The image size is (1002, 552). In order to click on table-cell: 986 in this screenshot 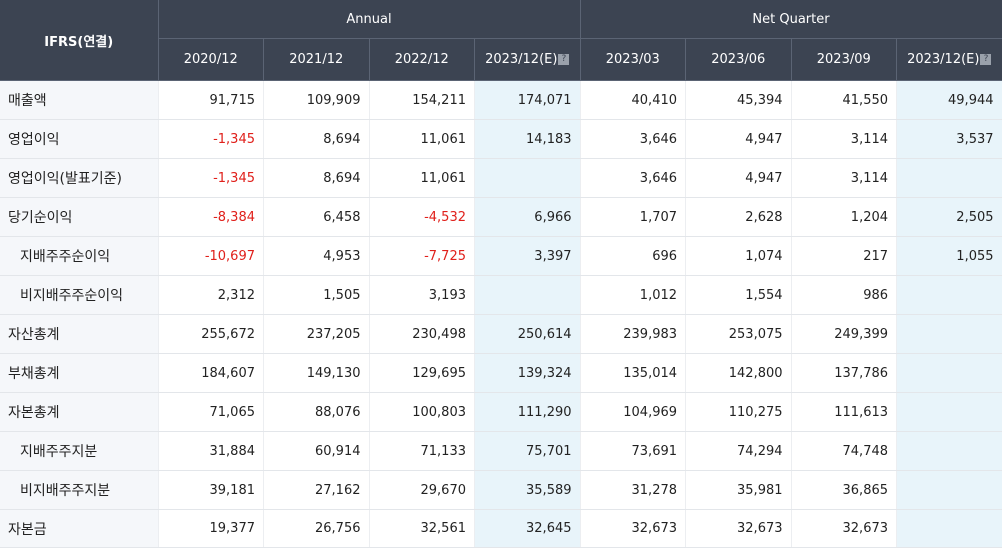, I will do `click(844, 295)`.